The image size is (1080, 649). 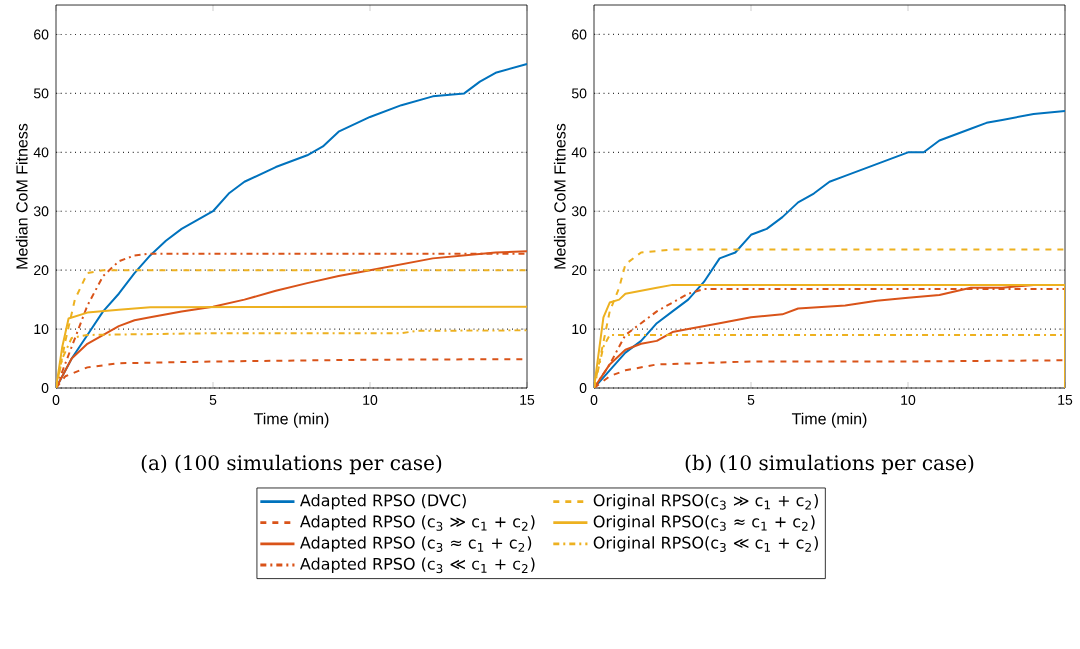 What do you see at coordinates (416, 544) in the screenshot?
I see `legend-label: Adapted RPSO (c$_{3}$ ≈ c$_{1}$ + c$_{2}$)` at bounding box center [416, 544].